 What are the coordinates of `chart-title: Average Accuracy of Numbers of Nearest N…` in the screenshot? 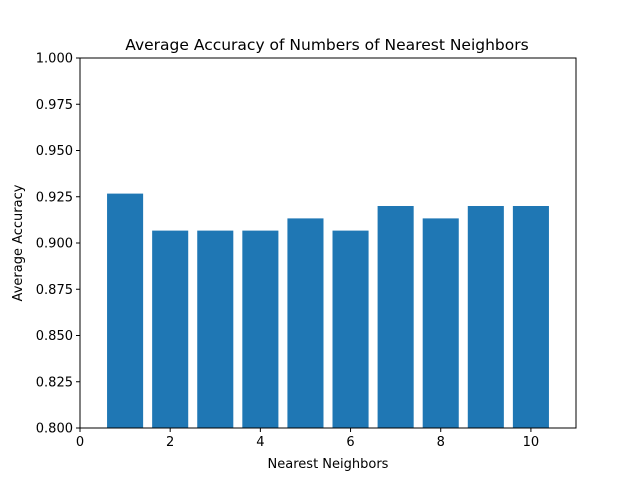 It's located at (326, 45).